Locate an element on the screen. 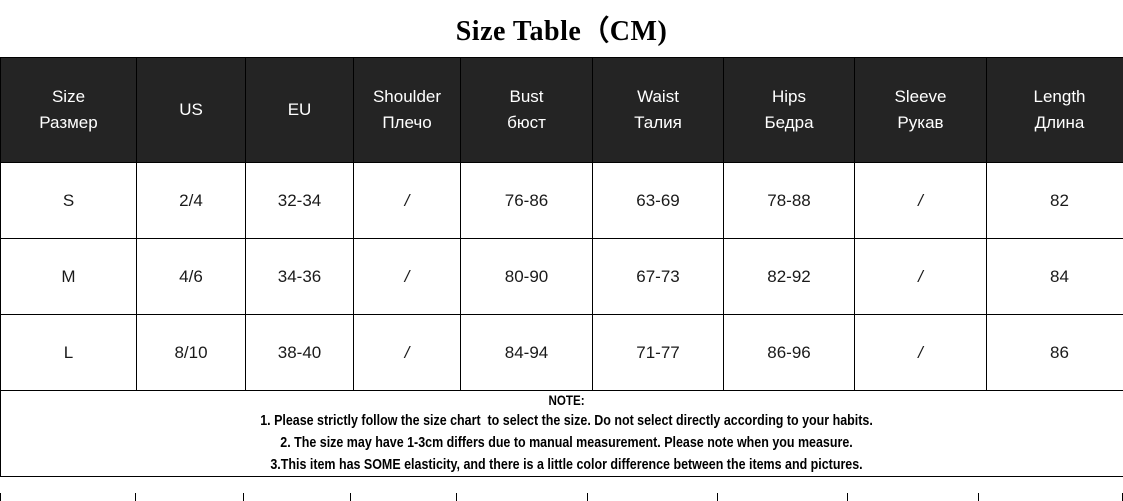 This screenshot has height=501, width=1123. header-label-en: Sleeve is located at coordinates (920, 96).